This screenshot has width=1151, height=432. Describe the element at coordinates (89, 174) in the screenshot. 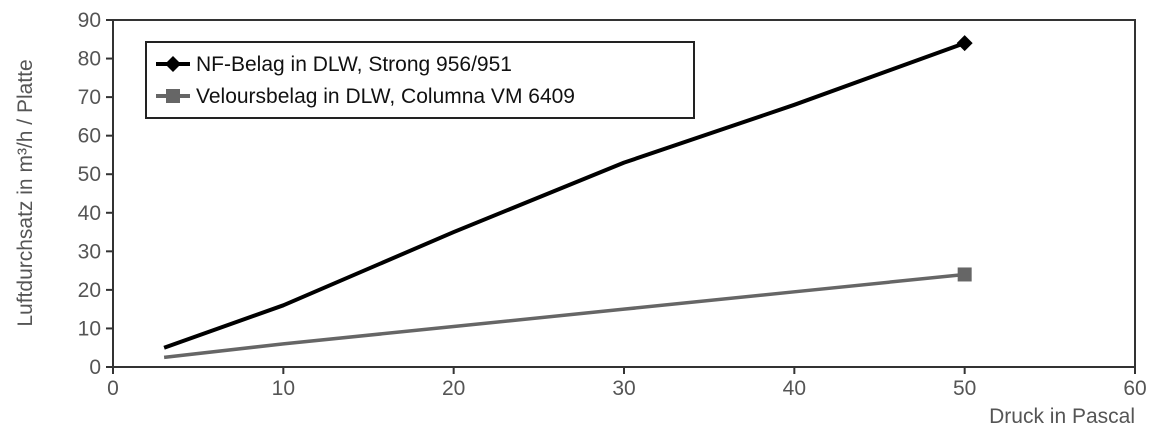

I see `y-tick-label: 50` at that location.